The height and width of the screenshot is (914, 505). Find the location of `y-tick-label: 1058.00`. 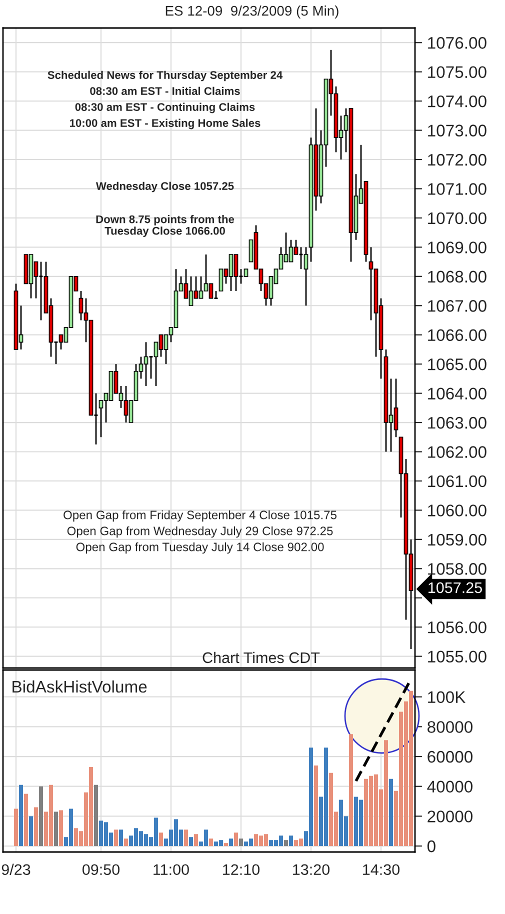

y-tick-label: 1058.00 is located at coordinates (457, 569).